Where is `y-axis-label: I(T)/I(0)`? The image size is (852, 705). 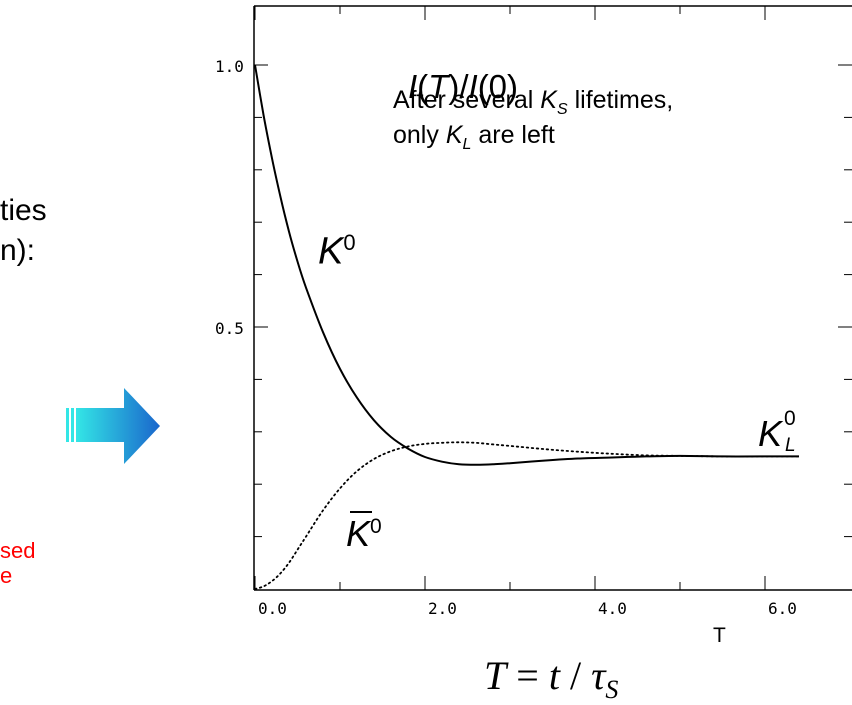
y-axis-label: I(T)/I(0) is located at coordinates (463, 86).